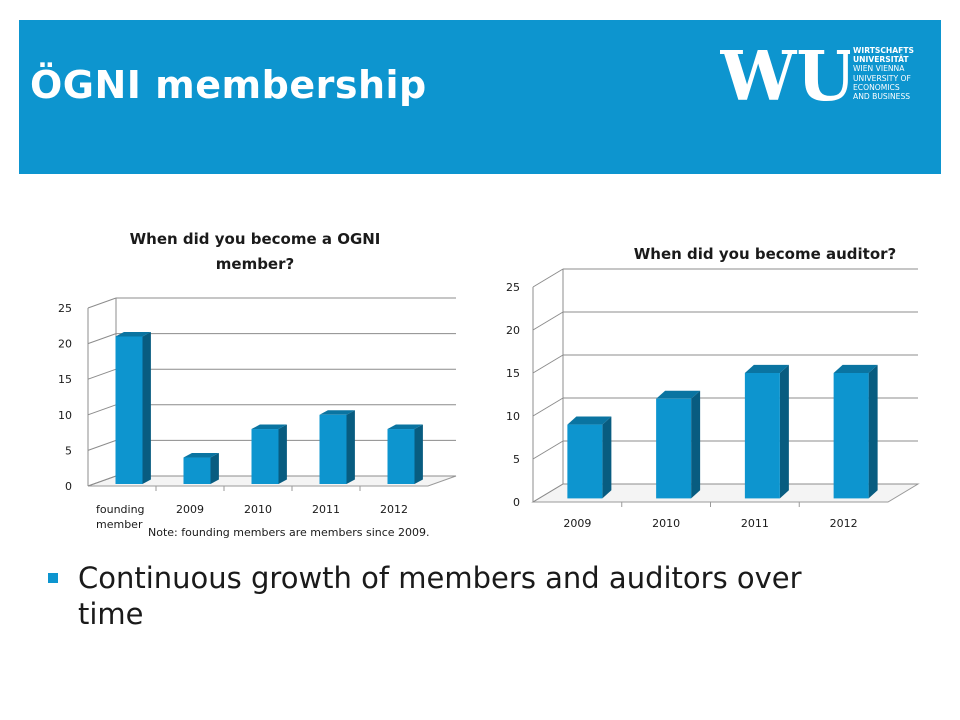 This screenshot has width=960, height=720. What do you see at coordinates (882, 97) in the screenshot?
I see `logo-line: AND BUSINESS` at bounding box center [882, 97].